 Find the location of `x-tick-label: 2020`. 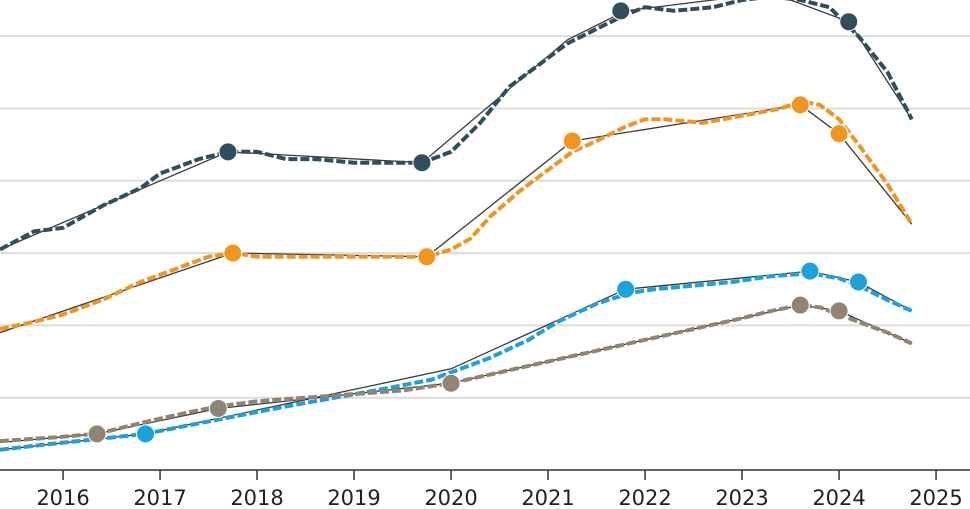

x-tick-label: 2020 is located at coordinates (450, 497).